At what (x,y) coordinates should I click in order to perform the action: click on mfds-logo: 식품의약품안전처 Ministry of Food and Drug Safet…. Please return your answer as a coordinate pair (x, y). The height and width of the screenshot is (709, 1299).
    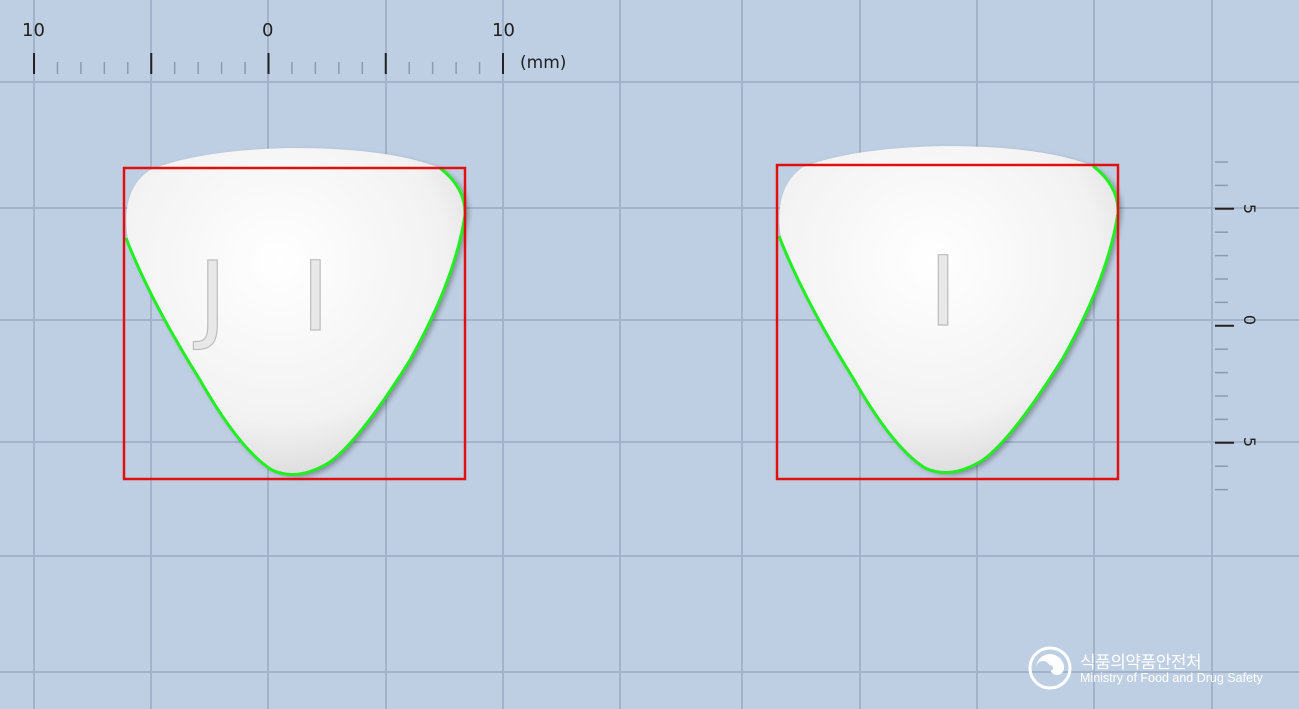
    Looking at the image, I should click on (1153, 669).